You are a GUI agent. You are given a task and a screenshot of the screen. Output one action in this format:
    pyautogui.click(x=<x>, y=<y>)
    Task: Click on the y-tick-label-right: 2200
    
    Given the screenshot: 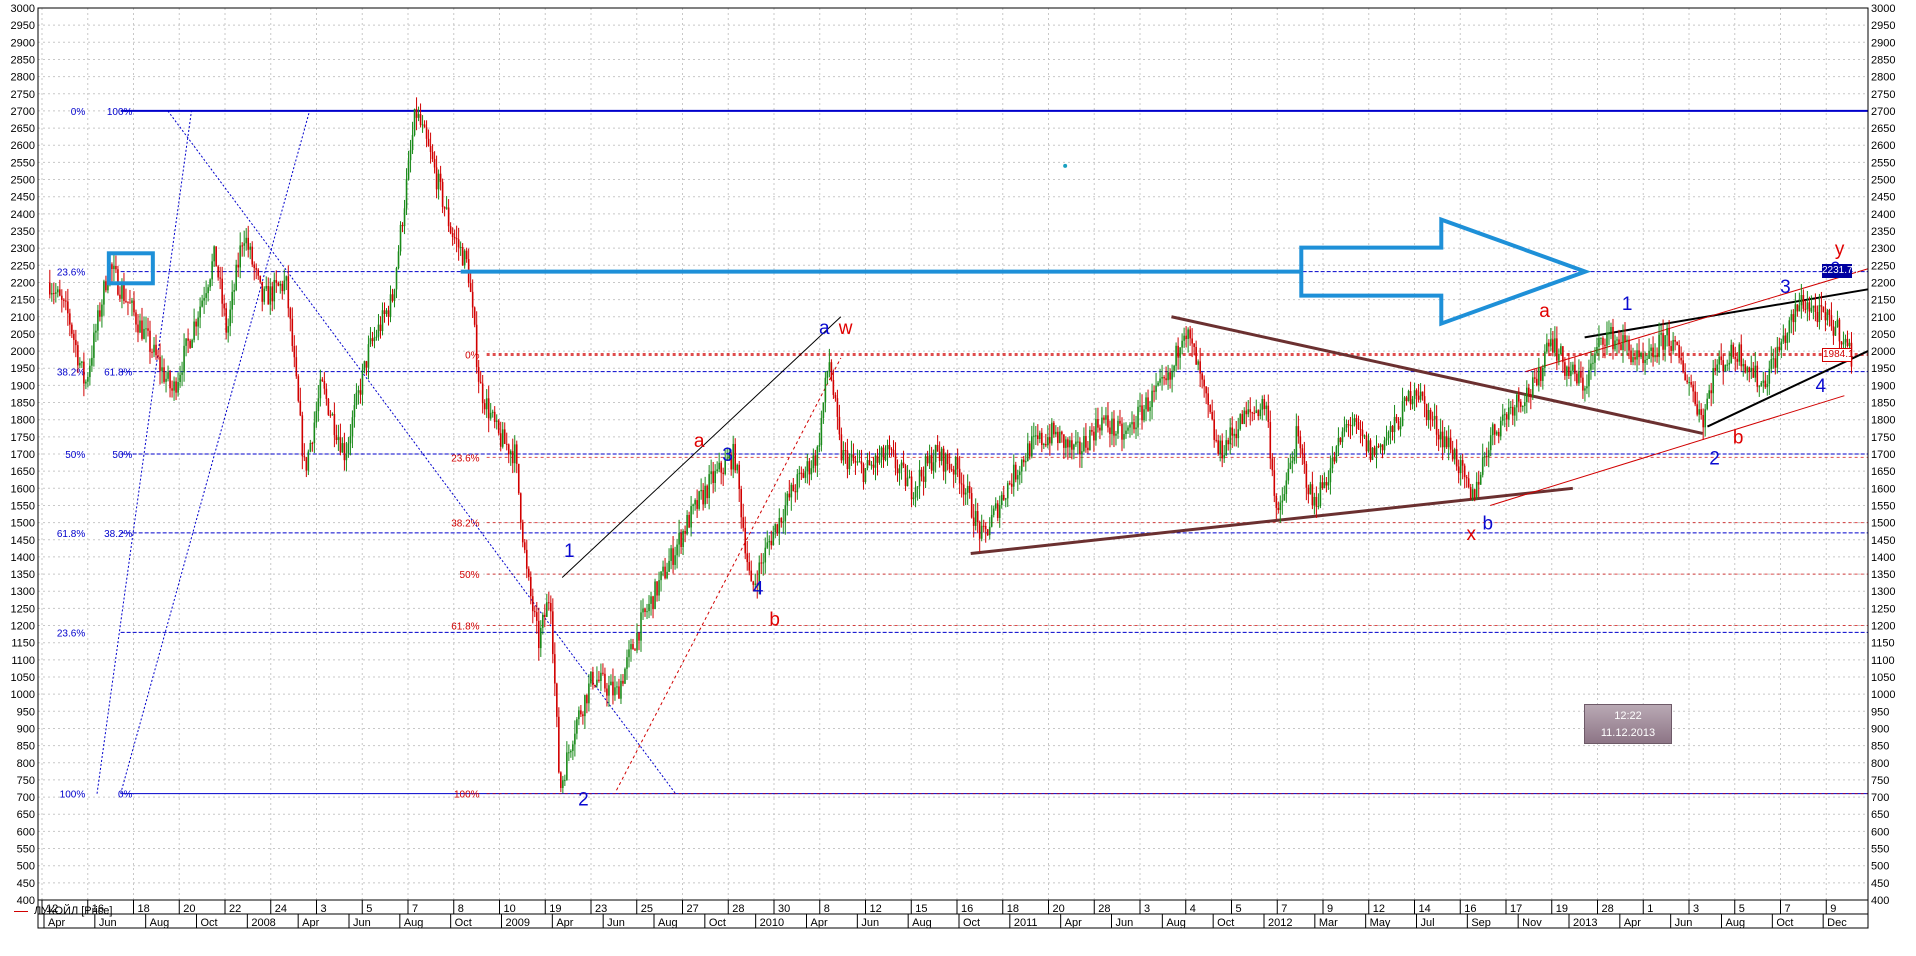 What is the action you would take?
    pyautogui.click(x=1883, y=283)
    